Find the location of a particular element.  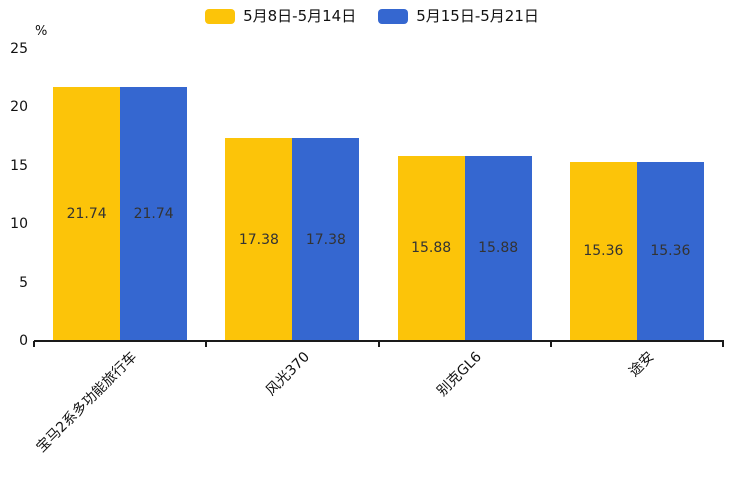

bar-风光370-series-0 is located at coordinates (259, 239).